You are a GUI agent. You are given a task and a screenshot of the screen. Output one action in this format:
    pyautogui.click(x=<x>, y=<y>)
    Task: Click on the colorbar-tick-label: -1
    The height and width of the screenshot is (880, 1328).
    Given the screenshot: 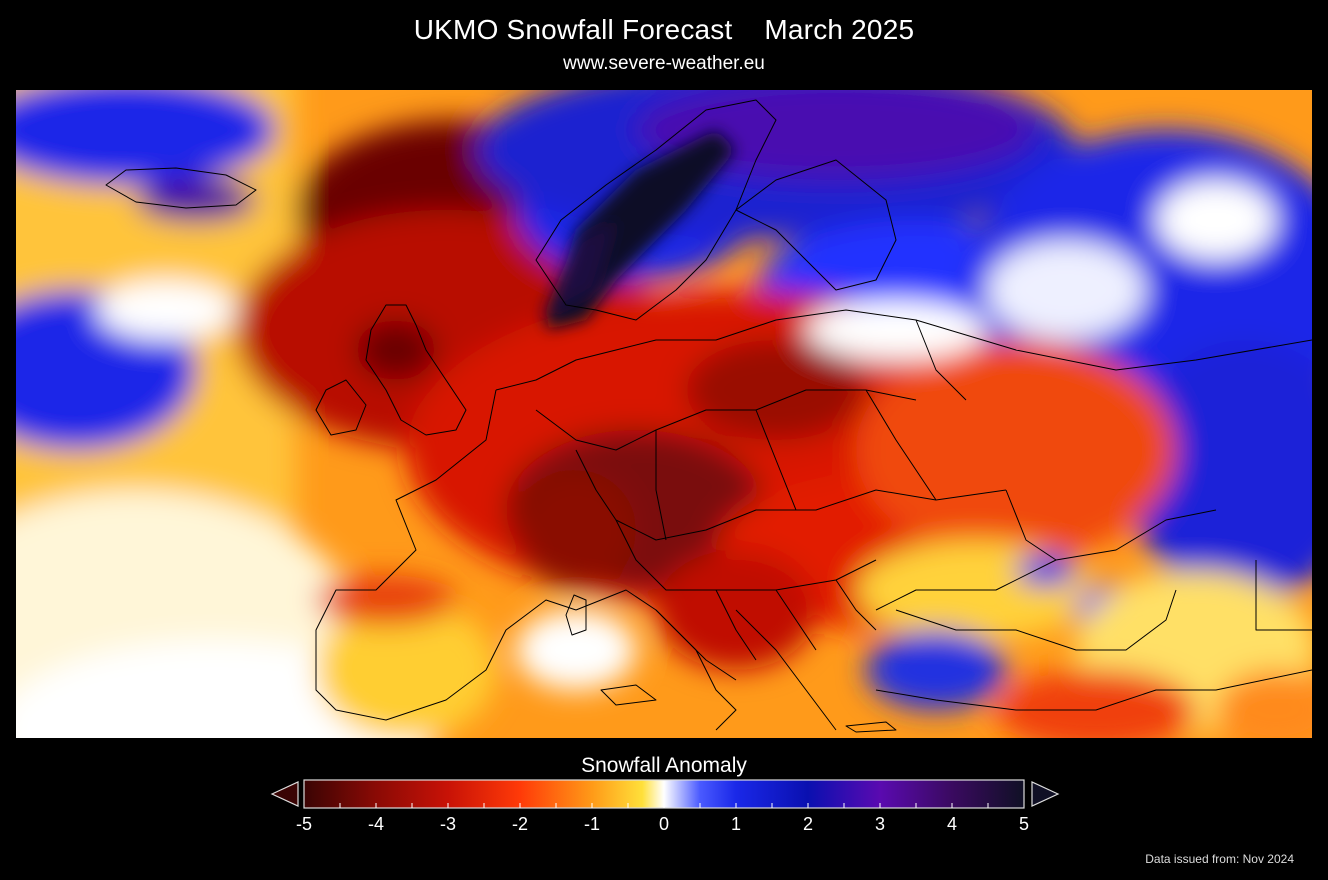 What is the action you would take?
    pyautogui.click(x=592, y=824)
    